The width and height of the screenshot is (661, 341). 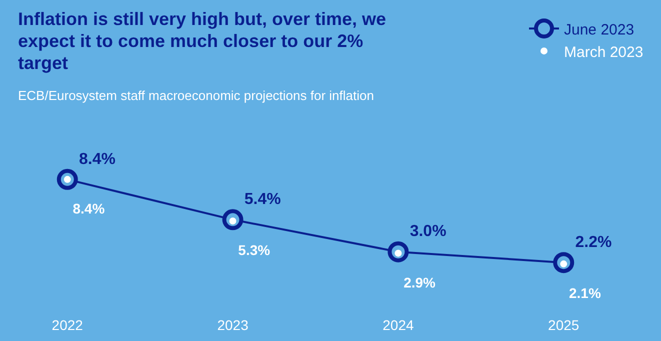 I want to click on legend-label: March 2023, so click(x=604, y=52).